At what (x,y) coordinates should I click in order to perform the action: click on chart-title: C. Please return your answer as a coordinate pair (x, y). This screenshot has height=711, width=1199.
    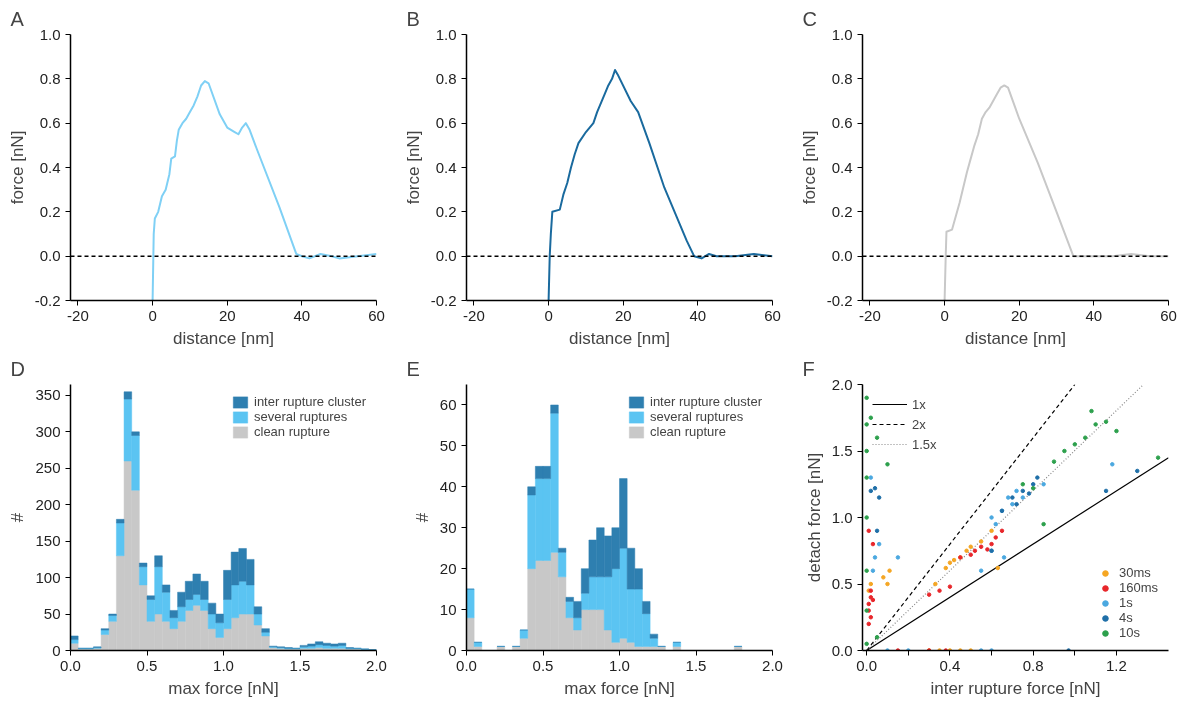
    Looking at the image, I should click on (809, 18).